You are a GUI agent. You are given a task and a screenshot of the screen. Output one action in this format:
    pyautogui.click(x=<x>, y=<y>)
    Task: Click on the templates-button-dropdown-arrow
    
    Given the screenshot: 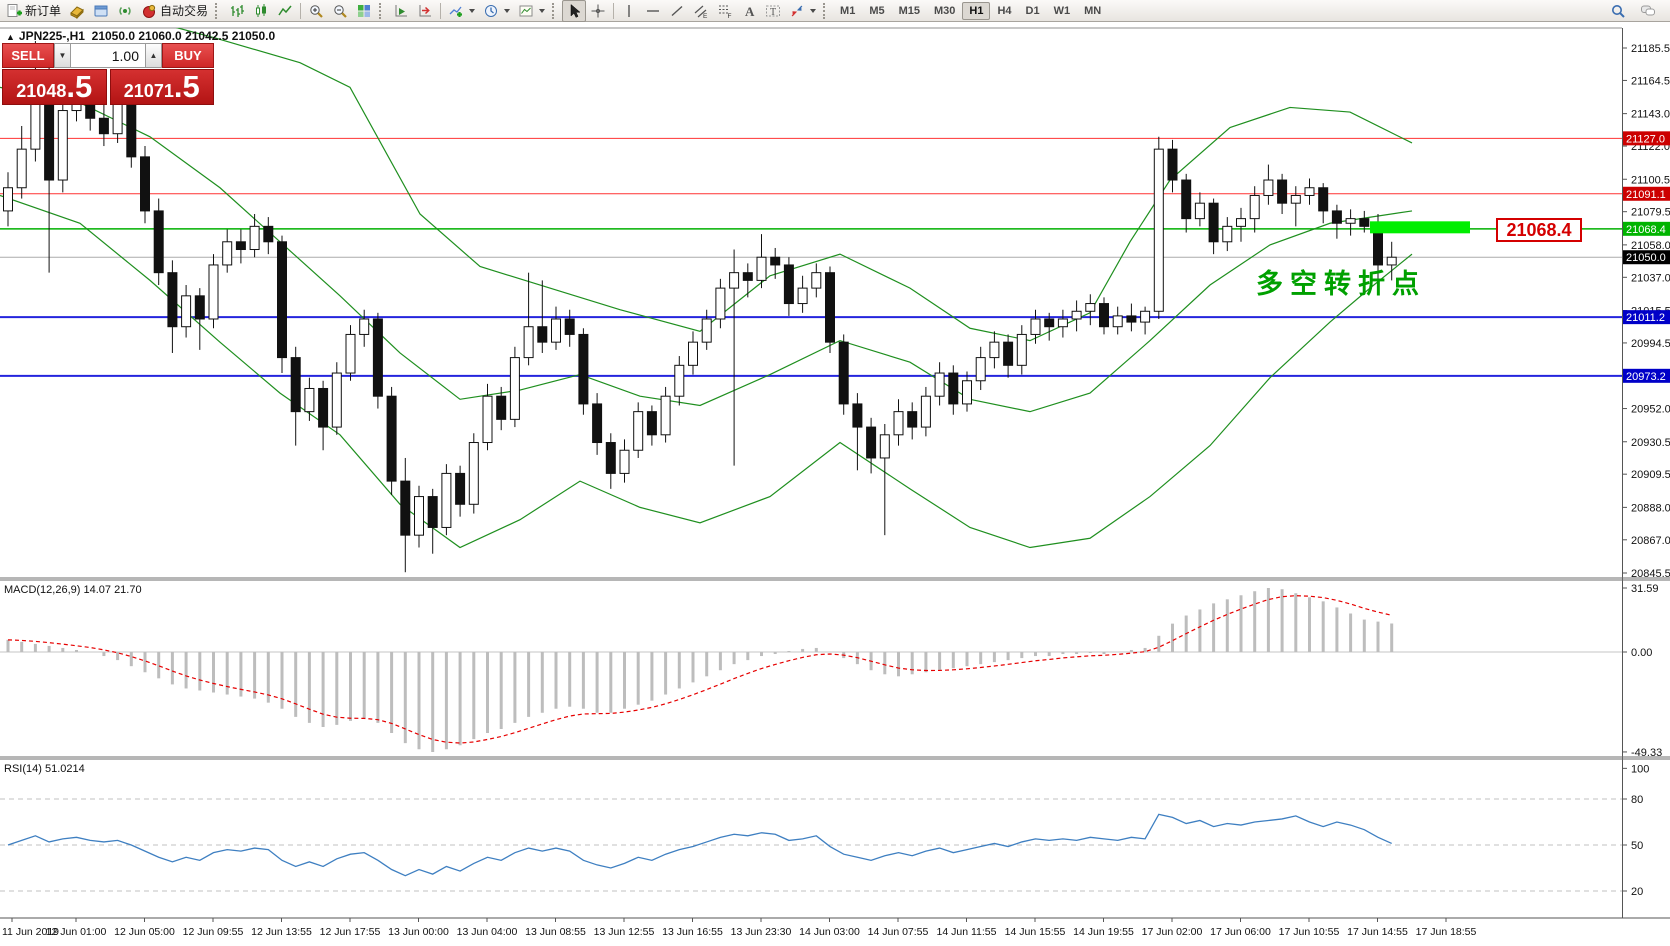 What is the action you would take?
    pyautogui.click(x=542, y=10)
    